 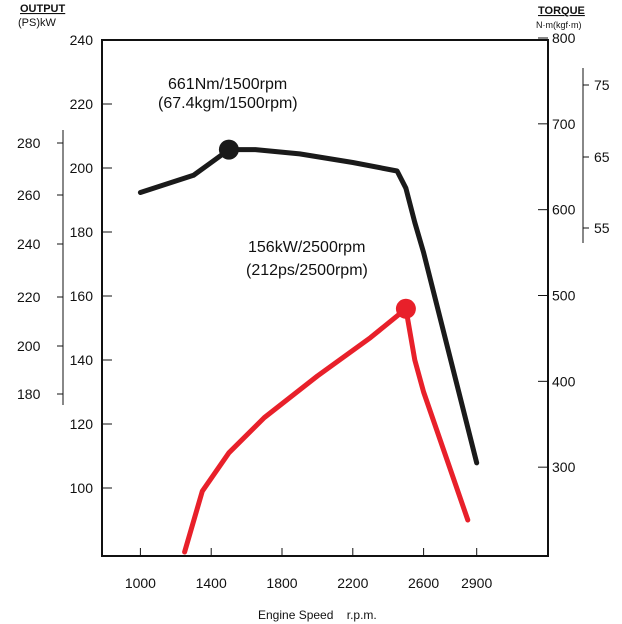 What do you see at coordinates (82, 360) in the screenshot?
I see `kw-tick-label: 140` at bounding box center [82, 360].